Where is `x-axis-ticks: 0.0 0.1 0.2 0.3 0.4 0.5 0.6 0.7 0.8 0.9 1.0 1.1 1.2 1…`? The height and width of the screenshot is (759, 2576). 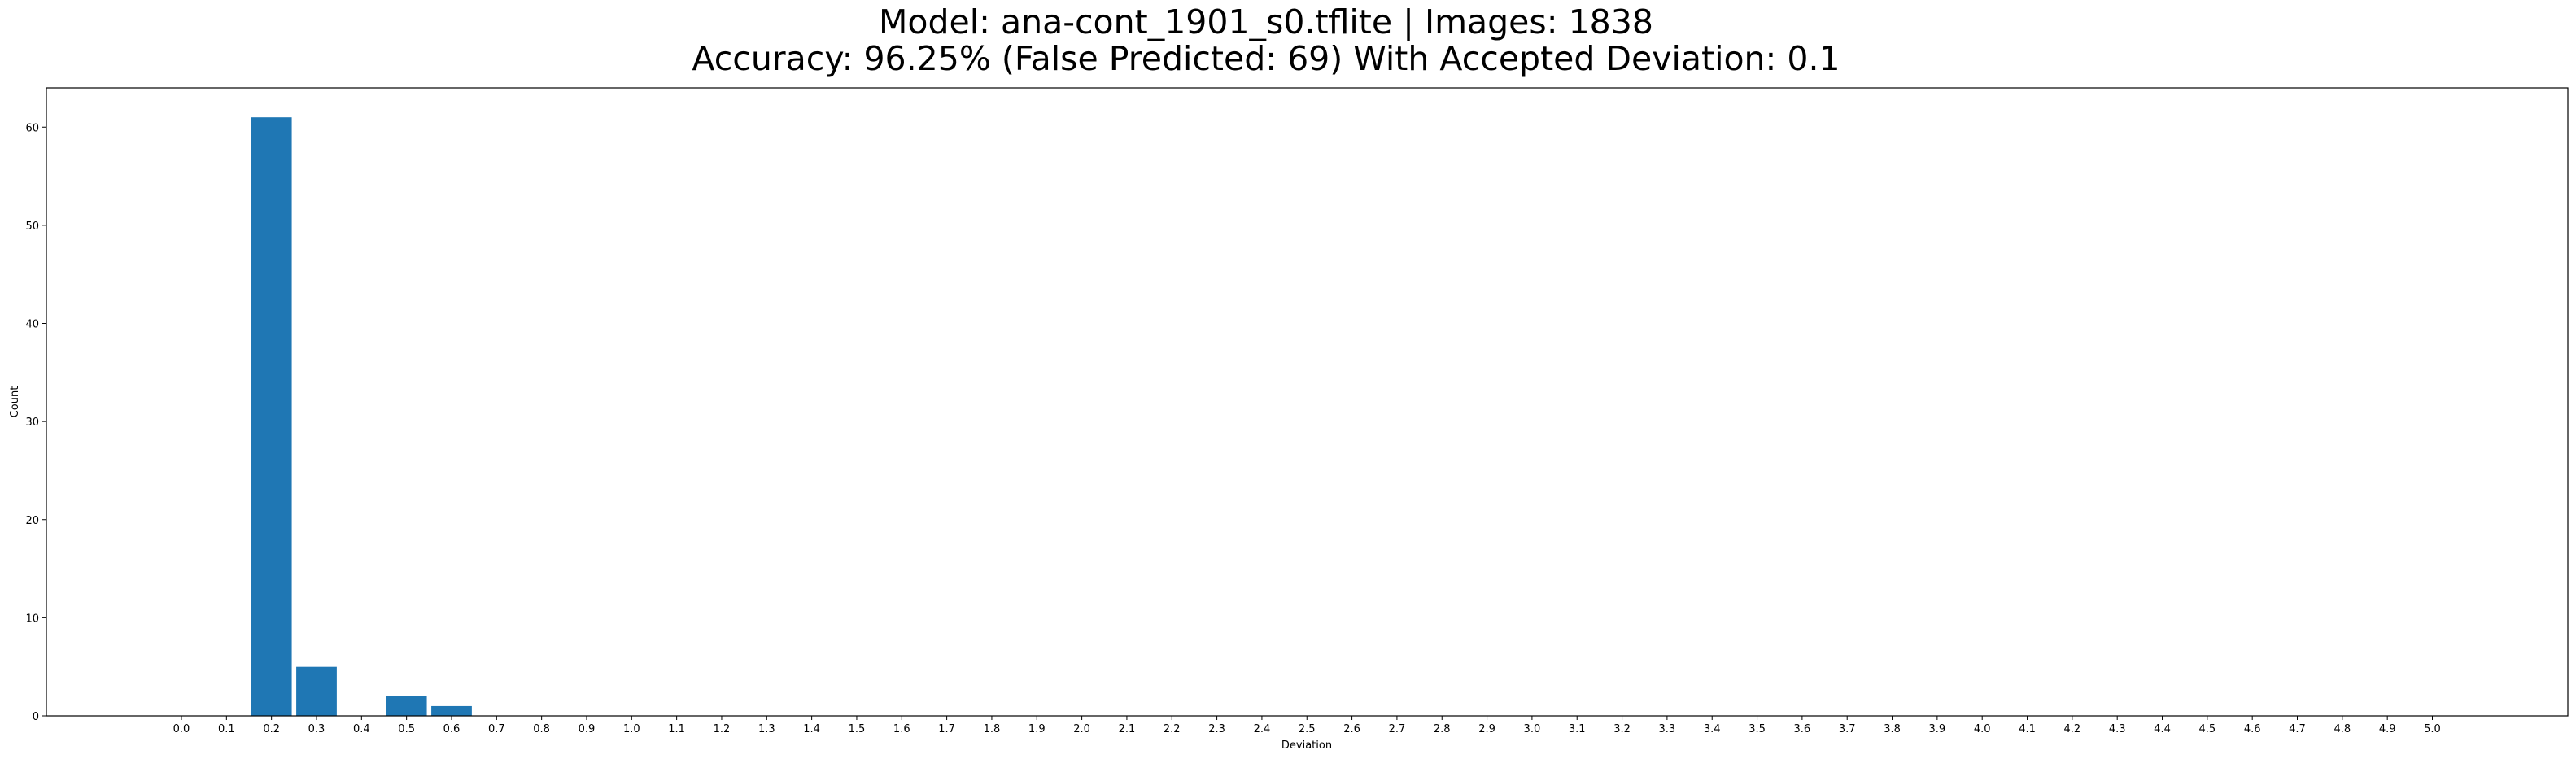 x-axis-ticks: 0.0 0.1 0.2 0.3 0.4 0.5 0.6 0.7 0.8 0.9 1.0 1.1 1.2 1… is located at coordinates (1307, 725).